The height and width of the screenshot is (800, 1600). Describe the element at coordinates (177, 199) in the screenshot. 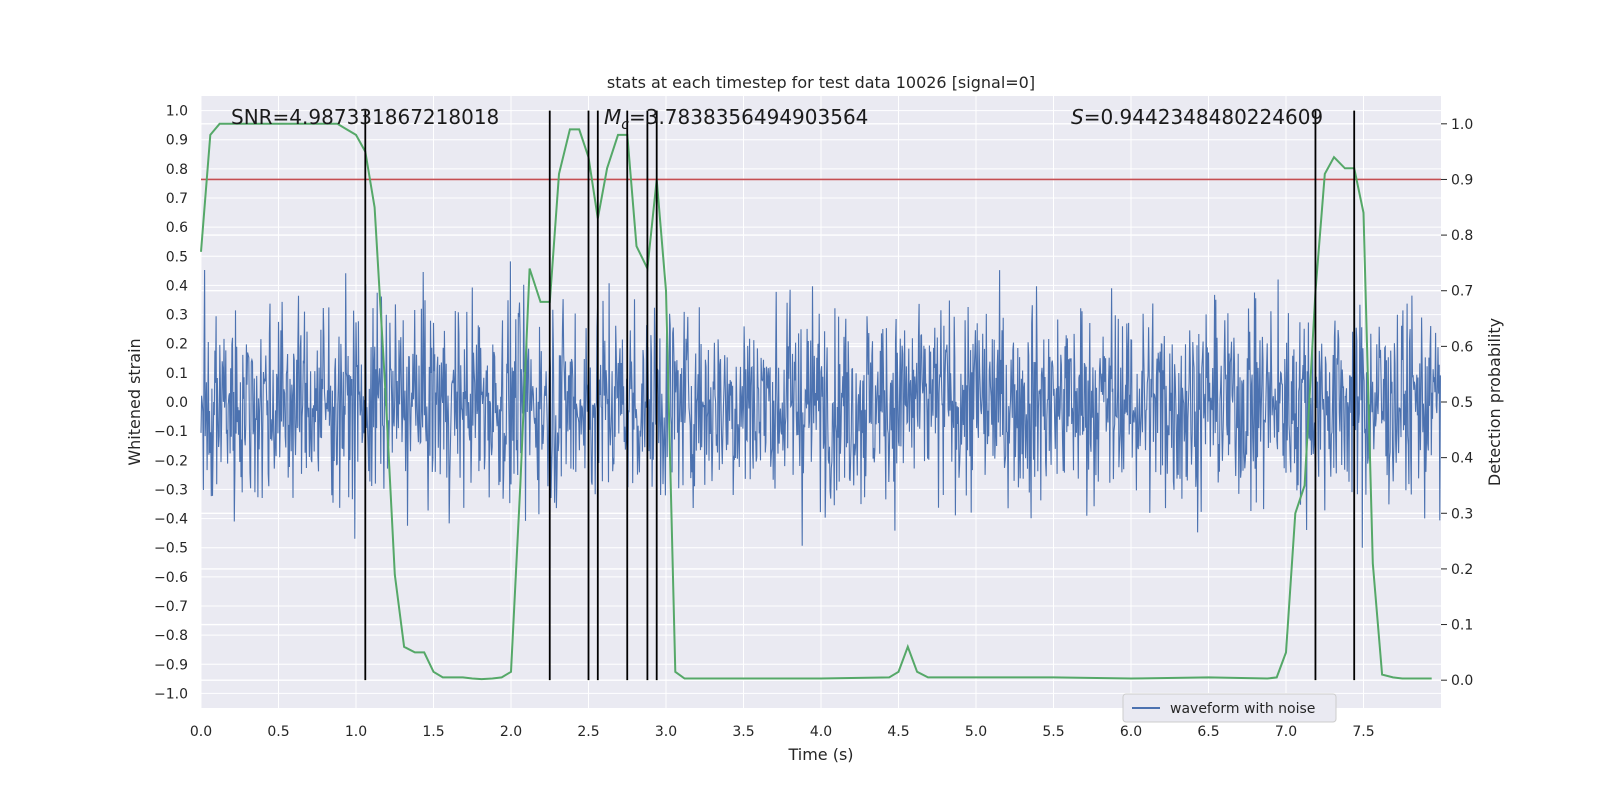

I see `y-left-tick-label-3: 0.7` at that location.